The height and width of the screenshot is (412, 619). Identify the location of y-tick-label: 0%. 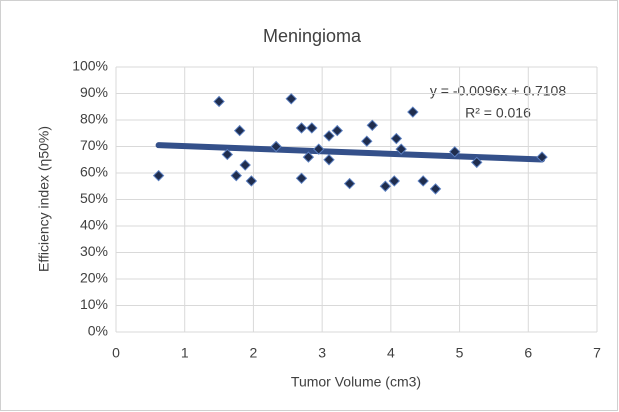
(98, 331).